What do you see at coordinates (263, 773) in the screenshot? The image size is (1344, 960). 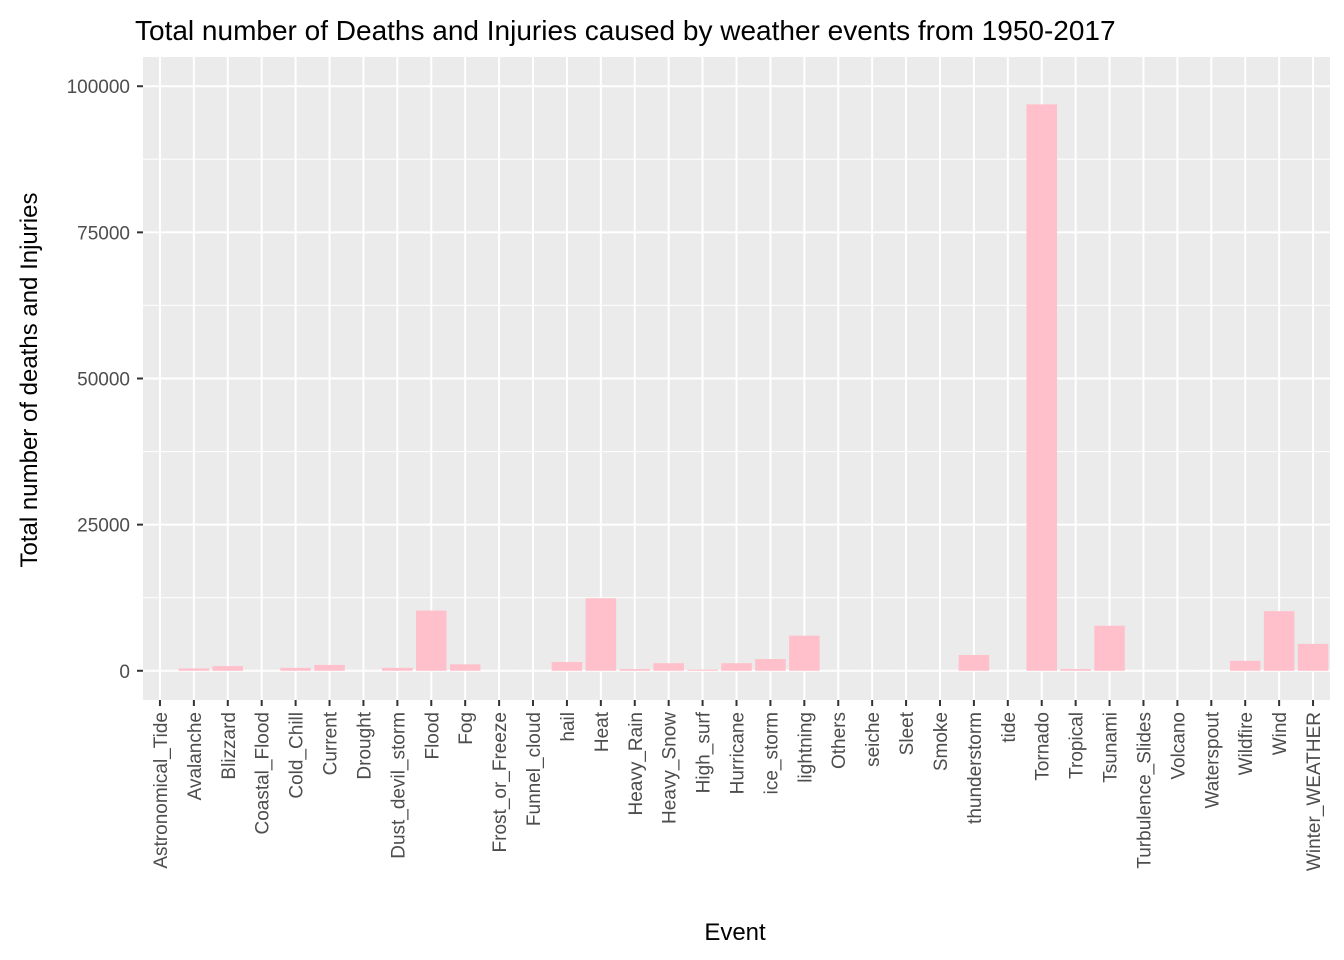 I see `x-tick-label: Coastal_Flood` at bounding box center [263, 773].